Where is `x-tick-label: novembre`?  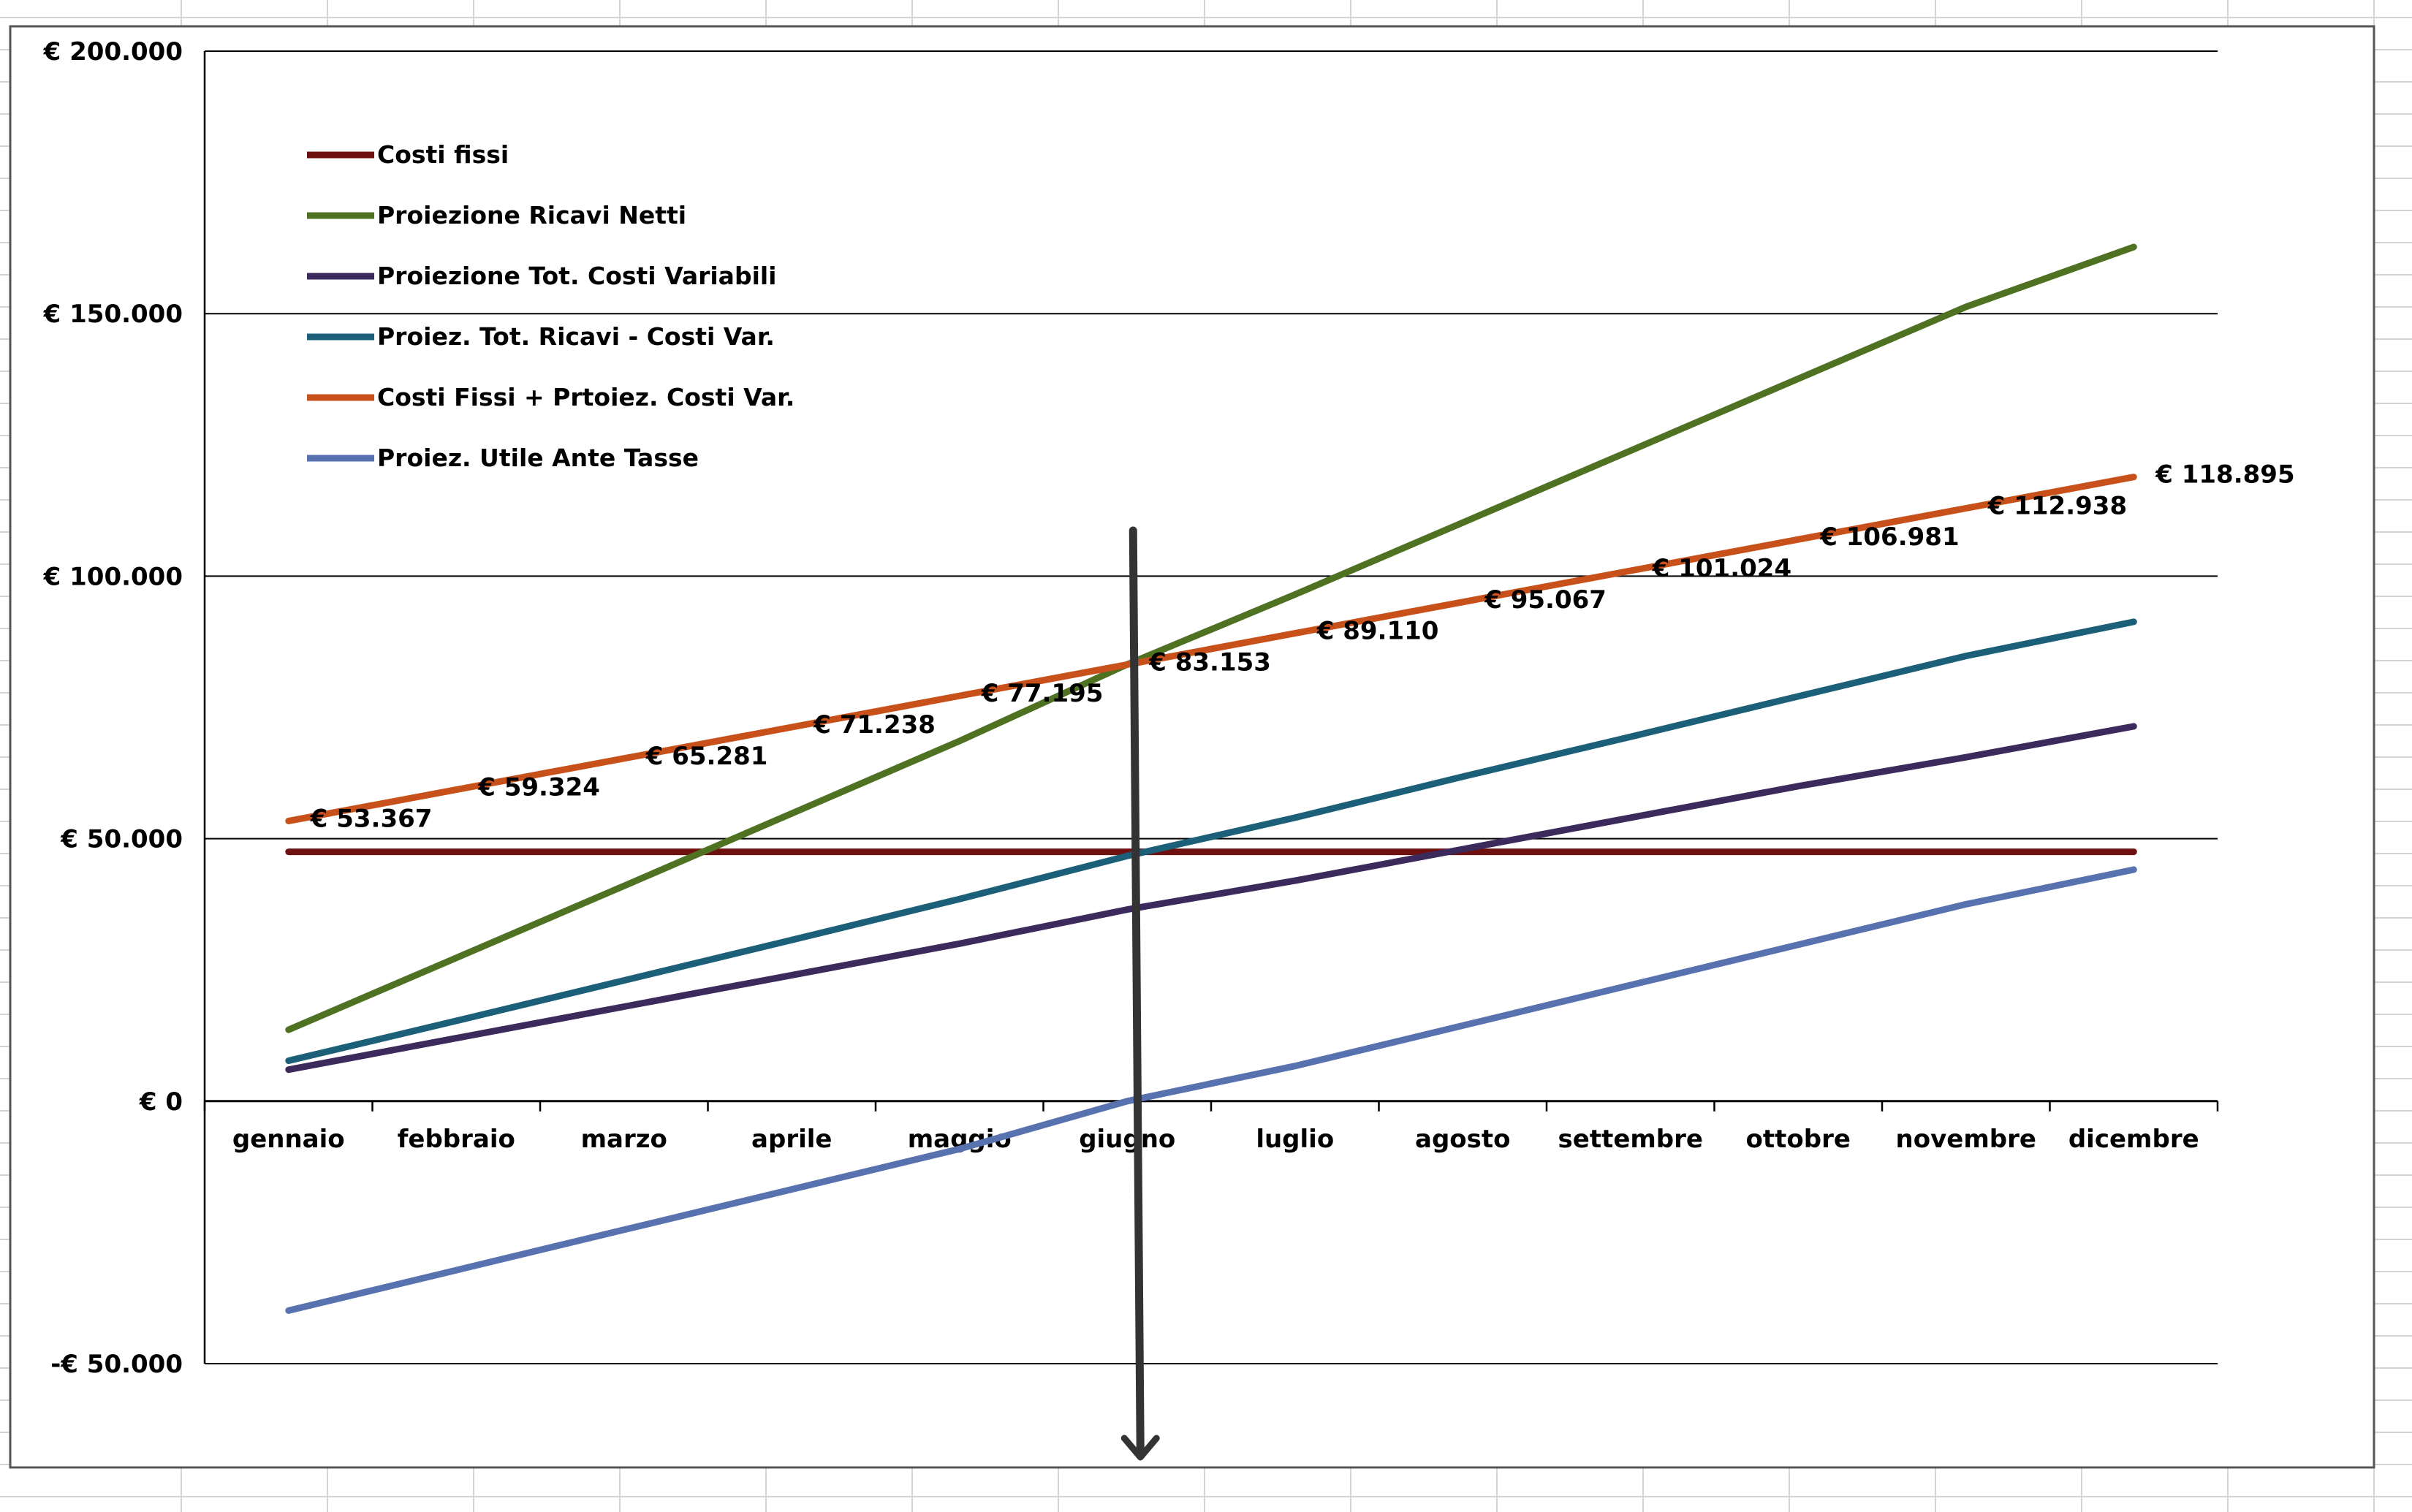
x-tick-label: novembre is located at coordinates (1966, 1139).